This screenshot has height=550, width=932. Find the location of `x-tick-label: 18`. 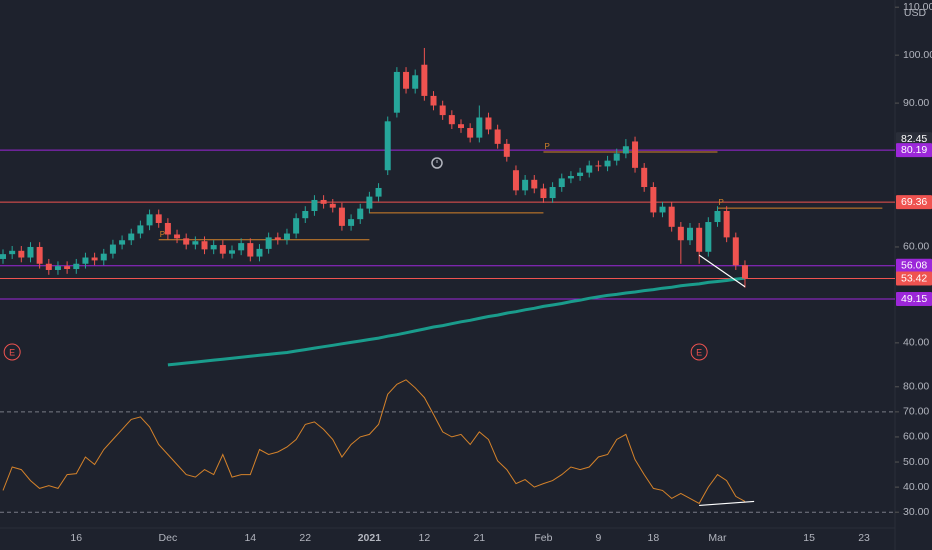

x-tick-label: 18 is located at coordinates (654, 538).